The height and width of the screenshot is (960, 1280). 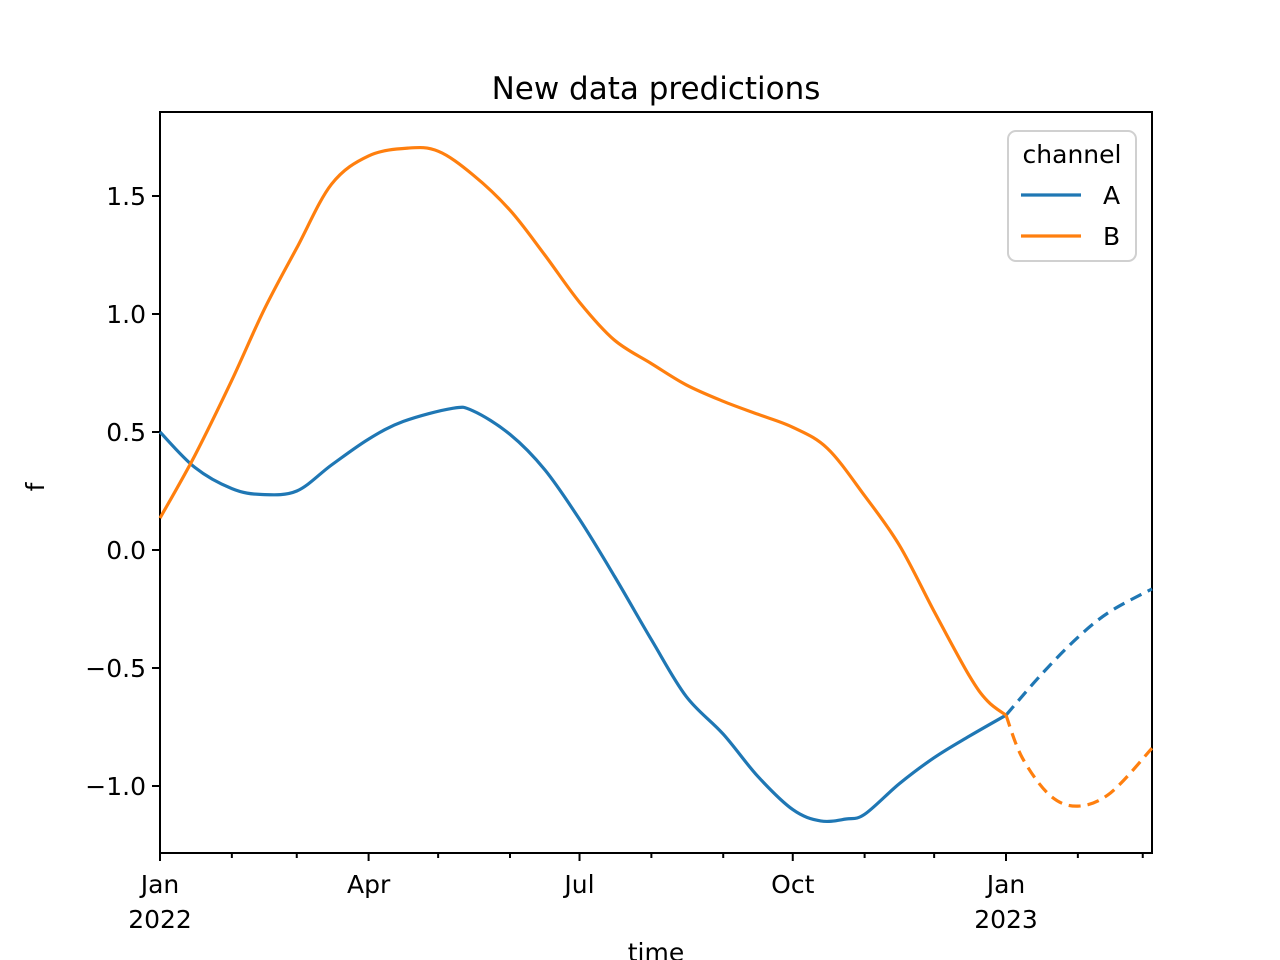 What do you see at coordinates (1072, 154) in the screenshot?
I see `legend-title: channel` at bounding box center [1072, 154].